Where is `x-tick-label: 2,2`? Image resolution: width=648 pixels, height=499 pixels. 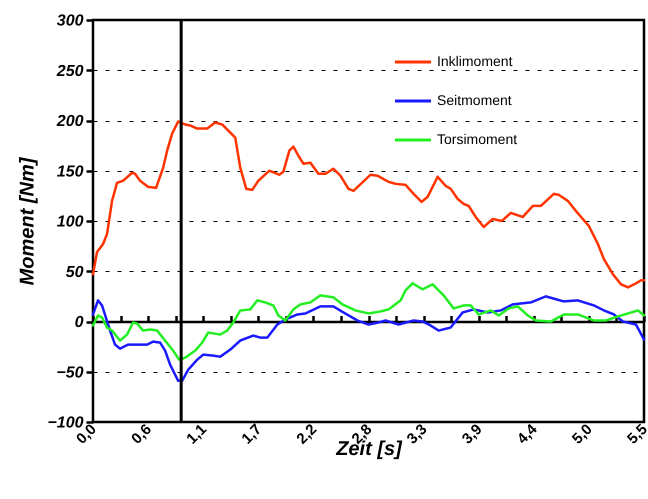 x-tick-label: 2,2 is located at coordinates (306, 434).